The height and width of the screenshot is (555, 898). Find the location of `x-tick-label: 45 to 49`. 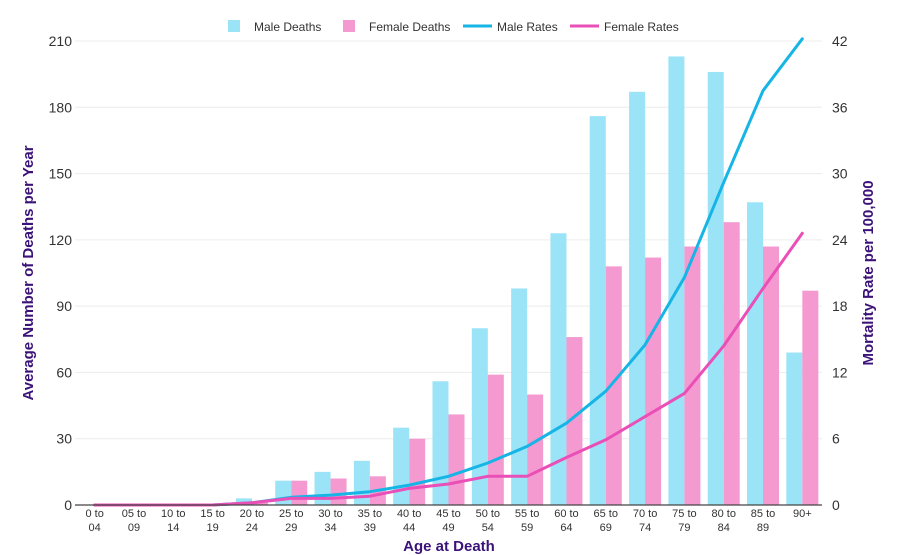

x-tick-label: 45 to 49 is located at coordinates (448, 521).